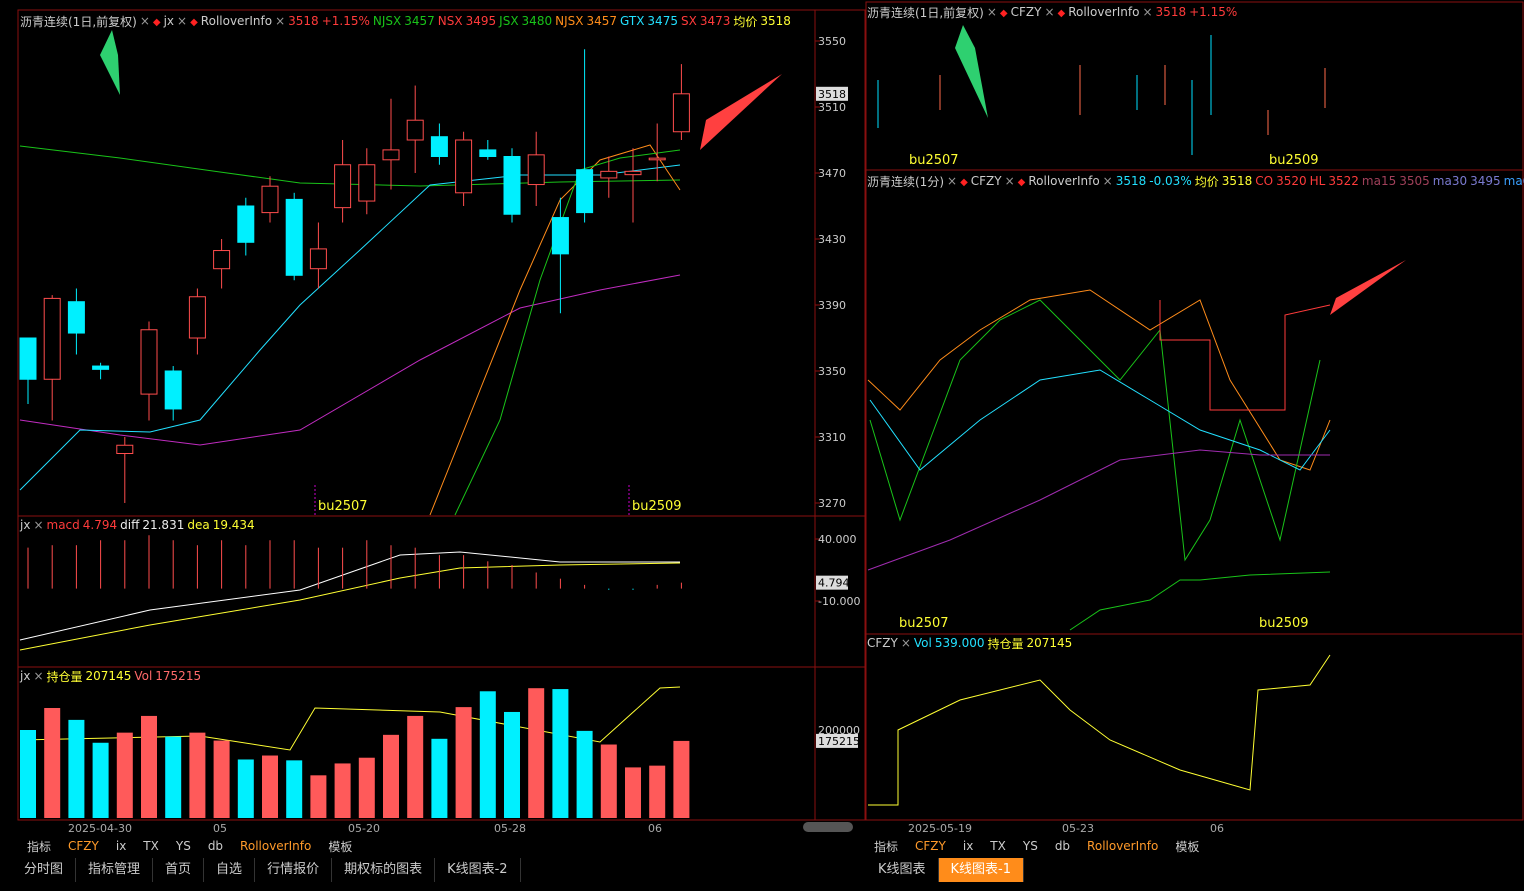  What do you see at coordinates (832, 503) in the screenshot?
I see `y-tick-label: 3270` at bounding box center [832, 503].